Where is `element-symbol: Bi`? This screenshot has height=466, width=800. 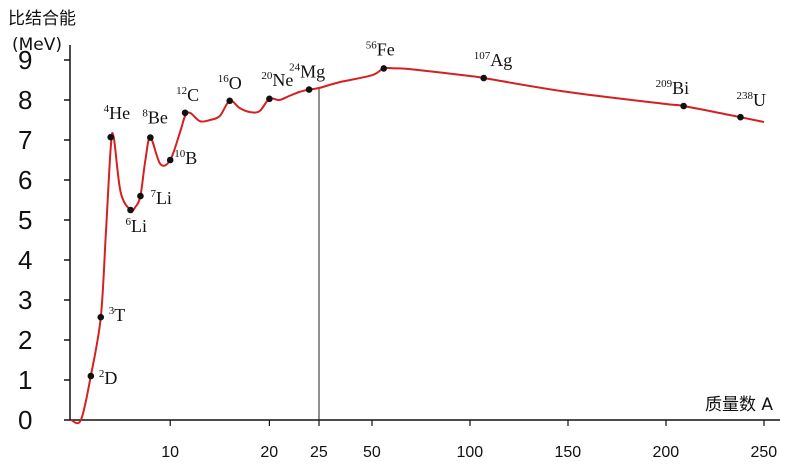 element-symbol: Bi is located at coordinates (680, 88).